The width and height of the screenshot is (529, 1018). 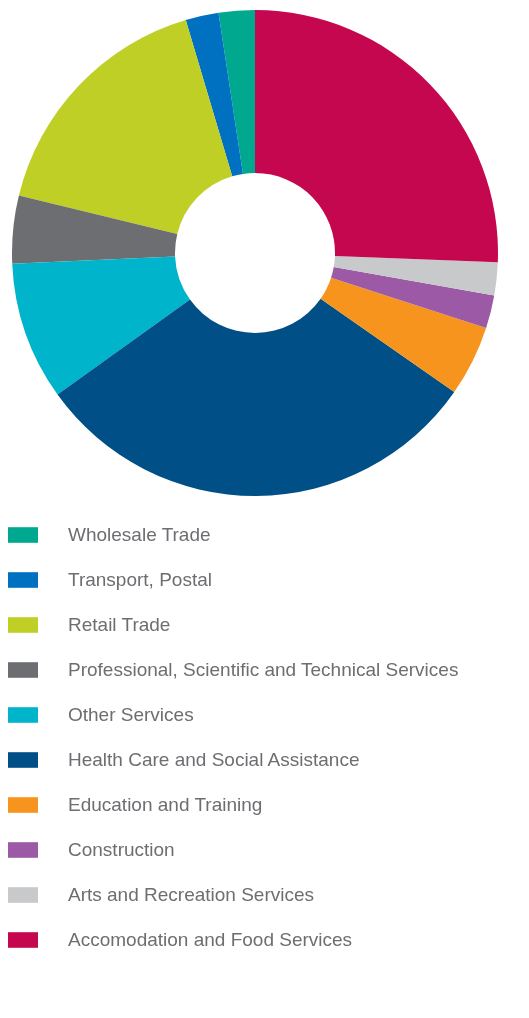 What do you see at coordinates (131, 714) in the screenshot?
I see `legend-label: Other Services` at bounding box center [131, 714].